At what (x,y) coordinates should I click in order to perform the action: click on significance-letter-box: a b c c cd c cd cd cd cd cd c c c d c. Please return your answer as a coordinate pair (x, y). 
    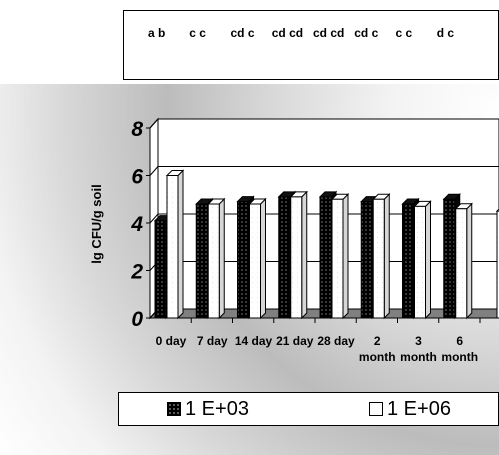
    Looking at the image, I should click on (311, 45).